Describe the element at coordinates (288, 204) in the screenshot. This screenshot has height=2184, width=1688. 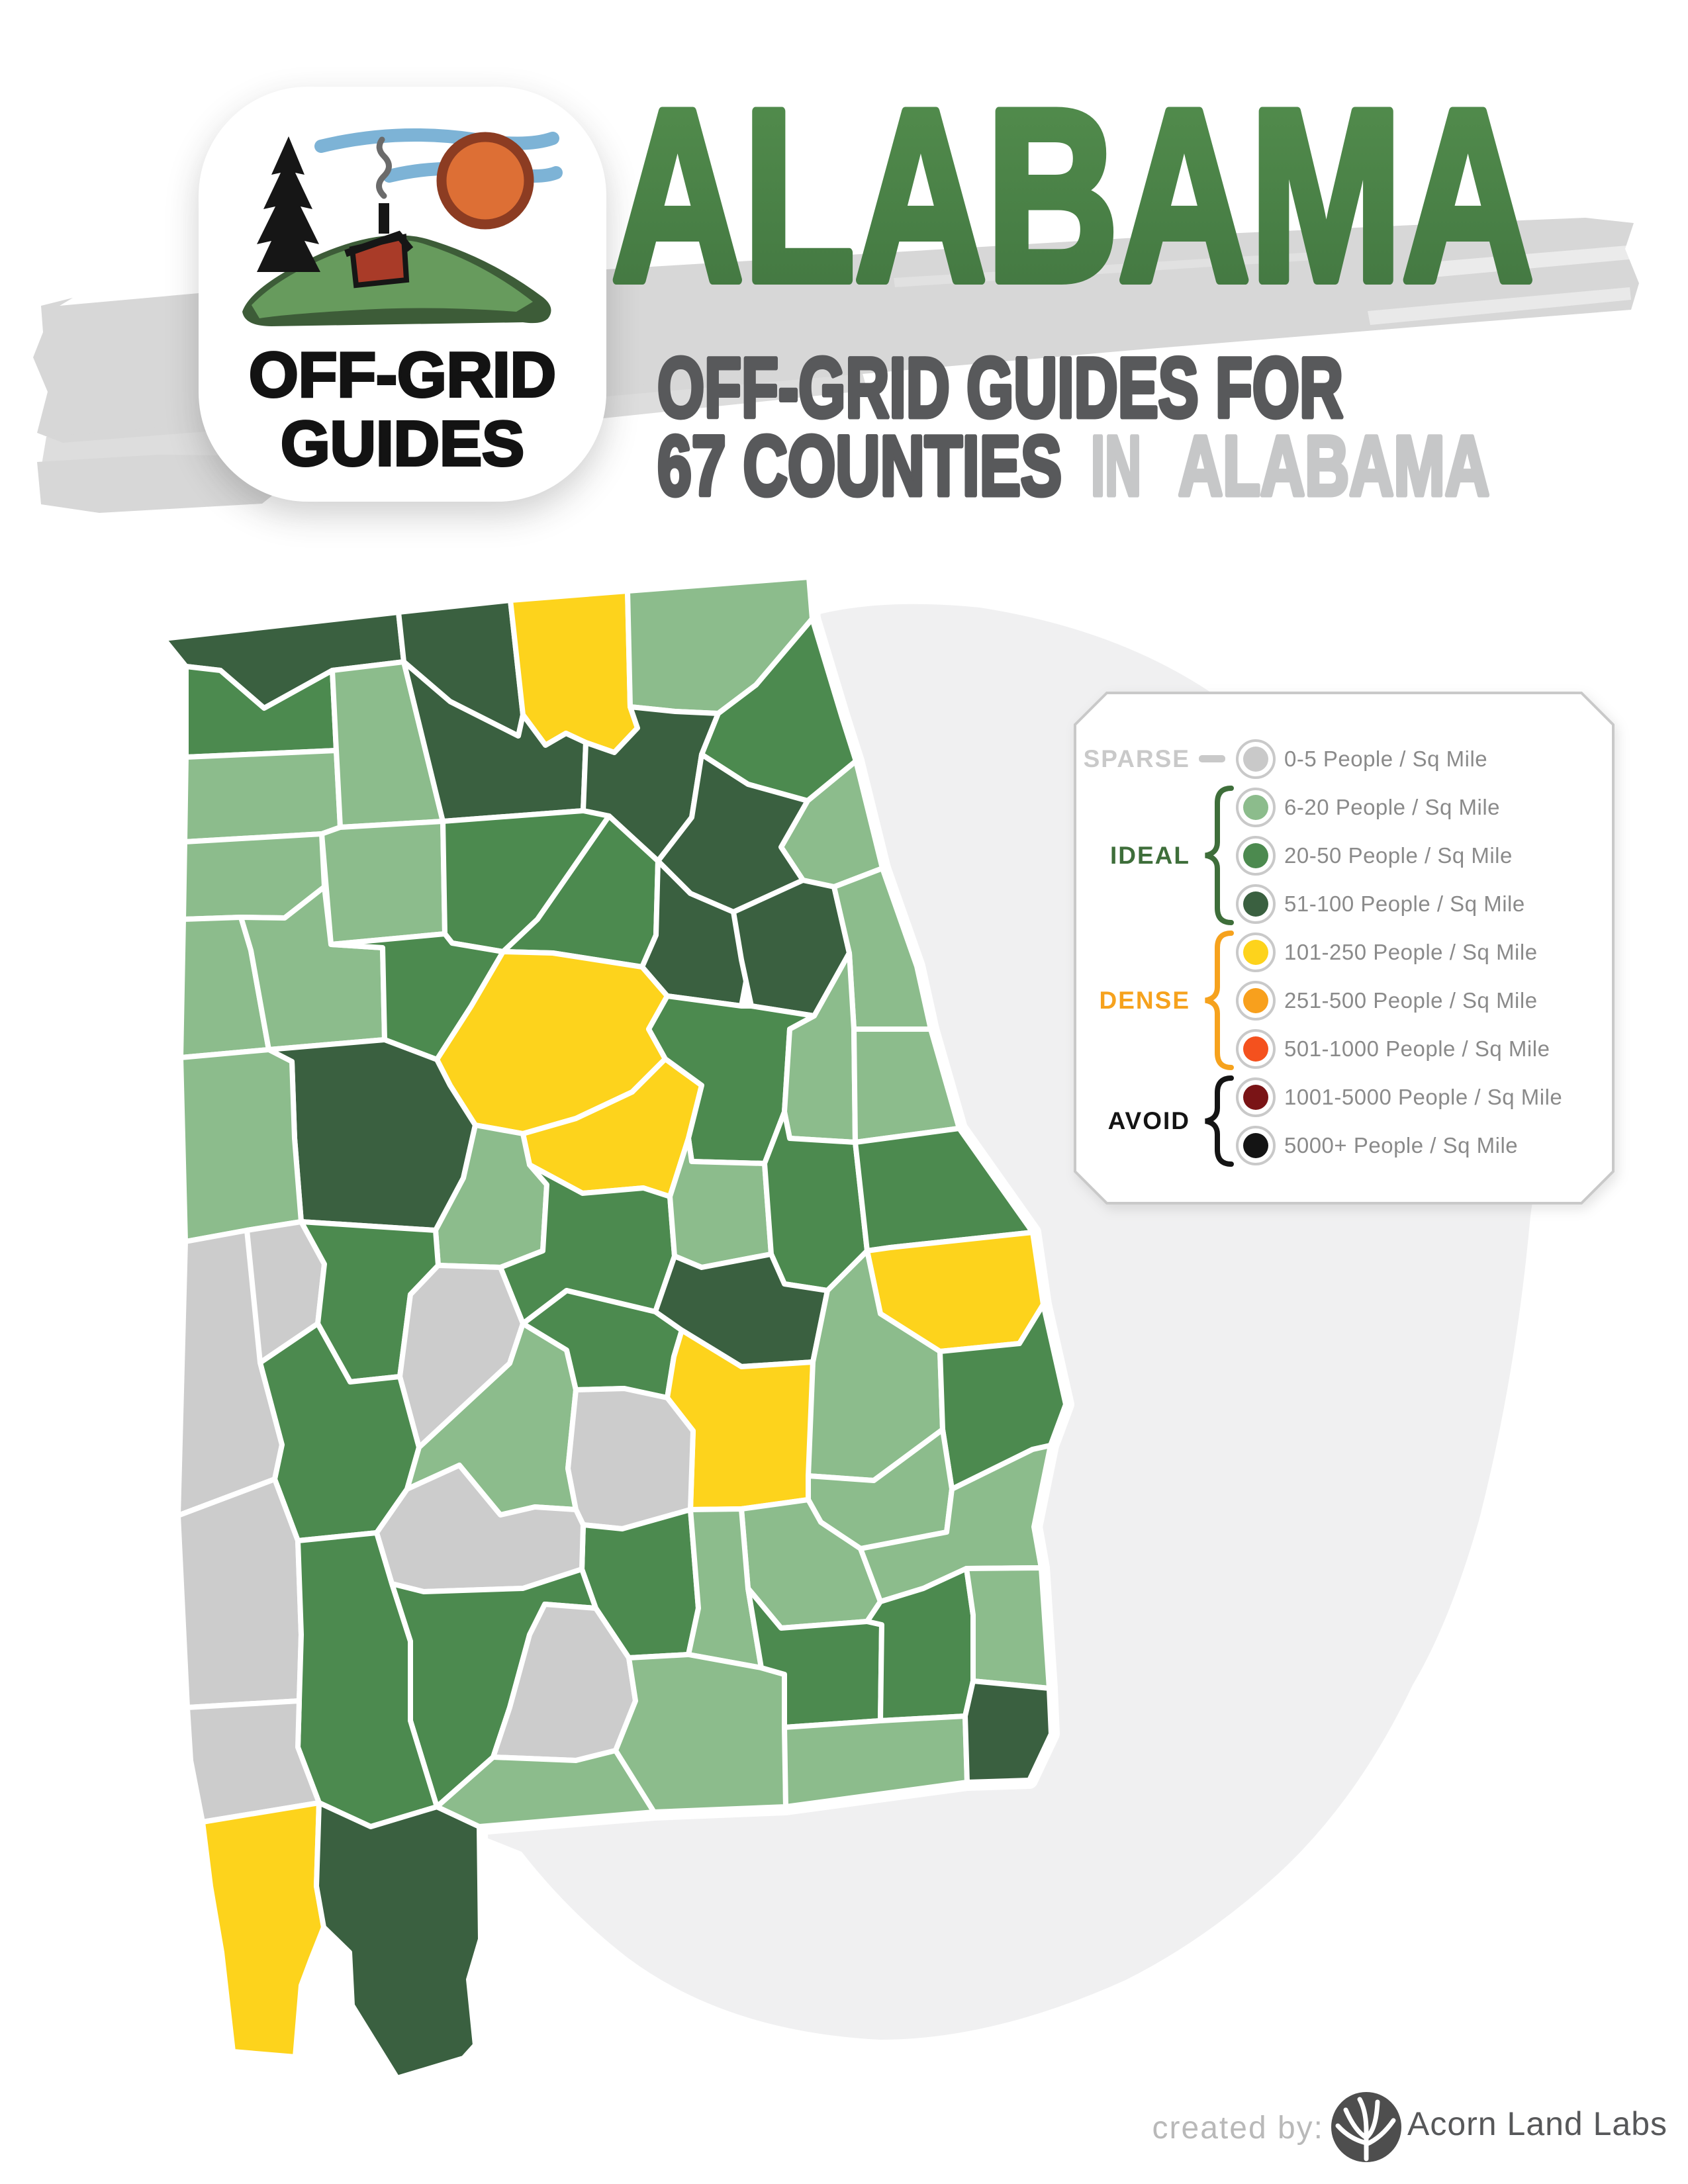
I see `pine-tree-icon` at that location.